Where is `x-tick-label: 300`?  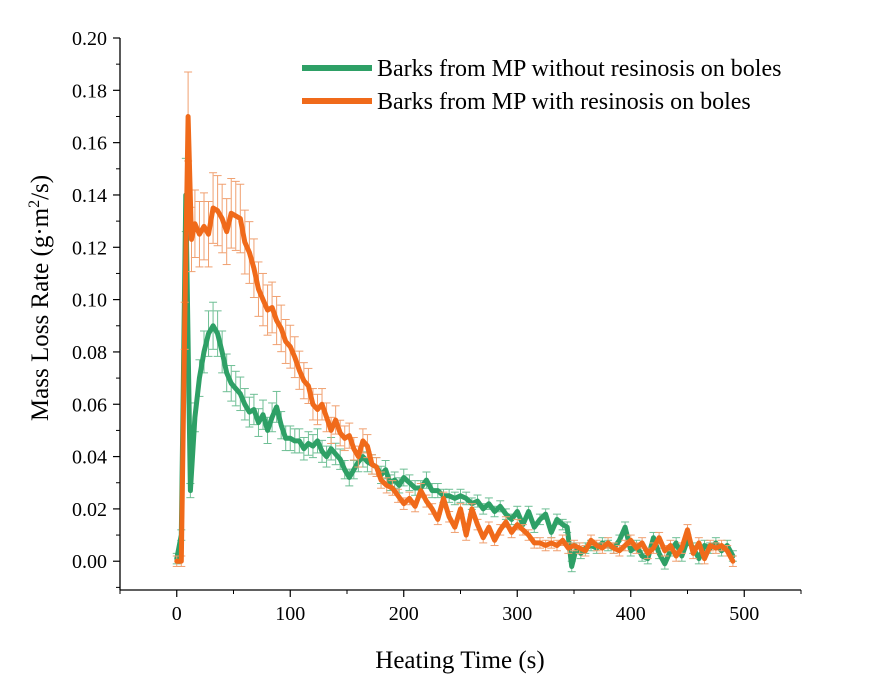 x-tick-label: 300 is located at coordinates (517, 614).